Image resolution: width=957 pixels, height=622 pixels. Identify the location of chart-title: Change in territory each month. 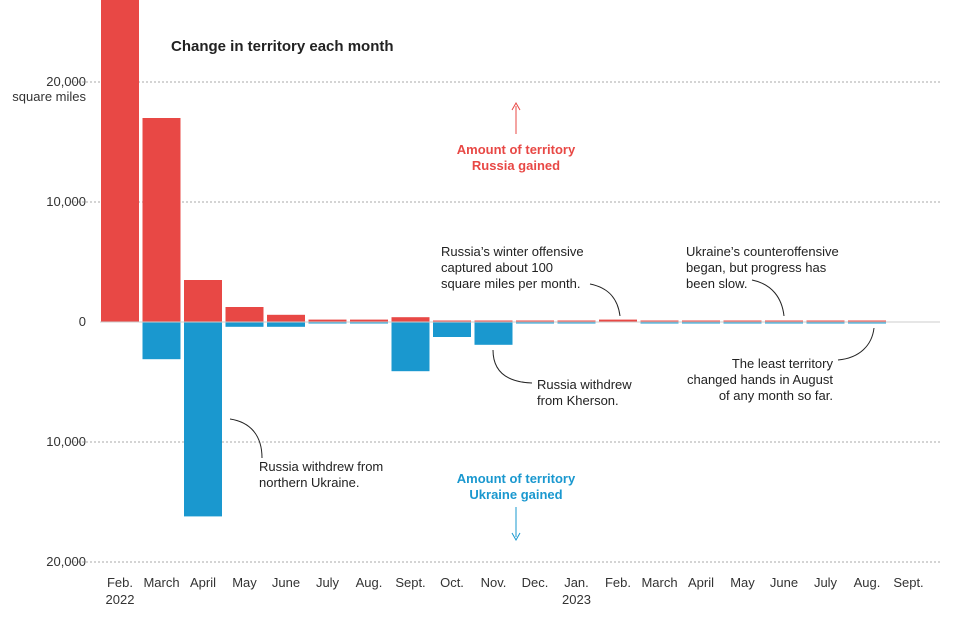
(282, 46).